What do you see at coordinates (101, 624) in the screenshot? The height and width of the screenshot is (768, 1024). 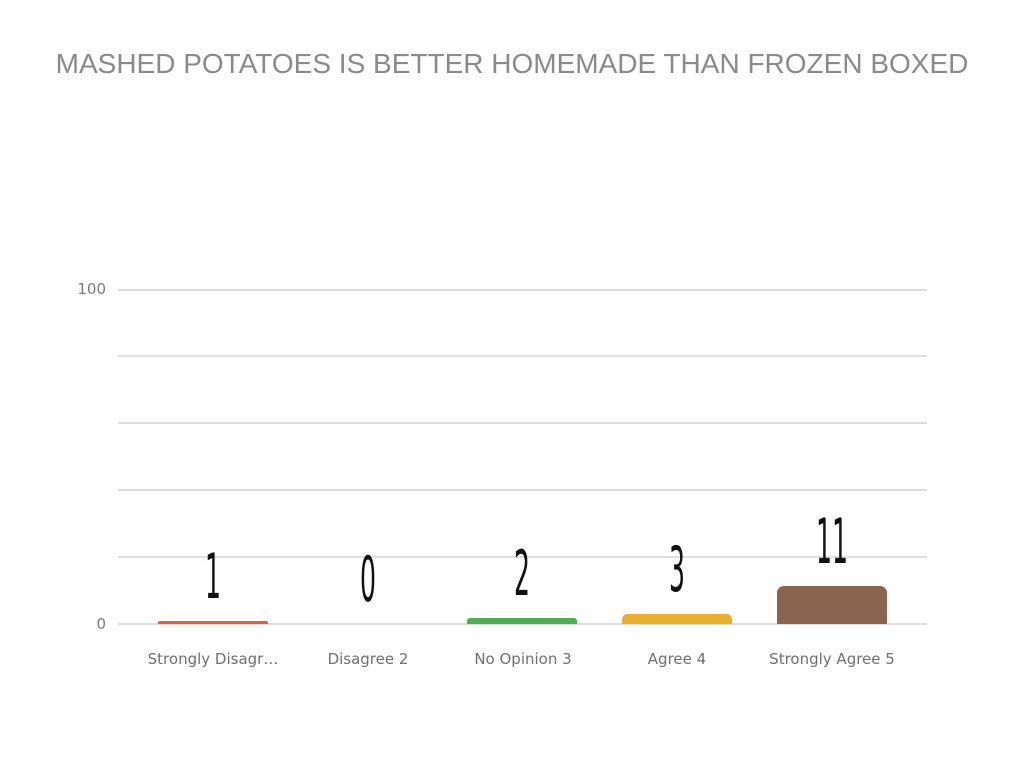 I see `y-tick-0: 0` at bounding box center [101, 624].